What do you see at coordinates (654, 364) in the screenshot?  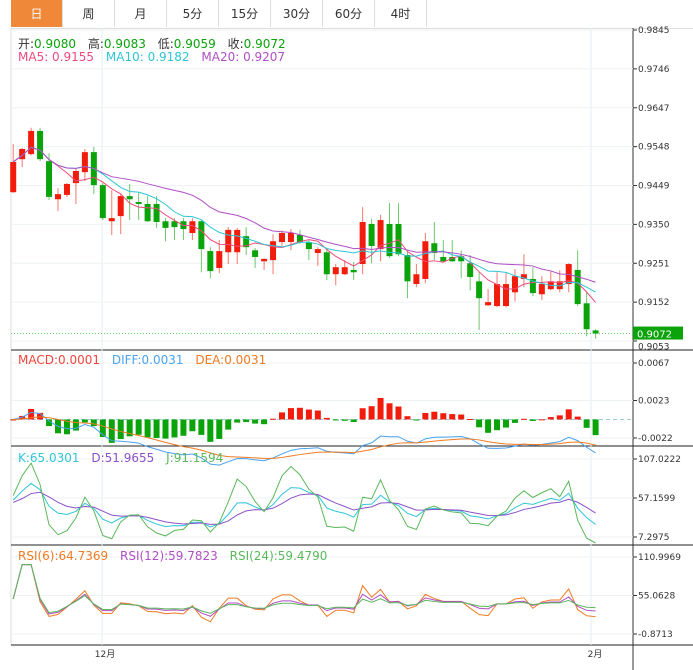 I see `macd-tick-label: 0.0067` at bounding box center [654, 364].